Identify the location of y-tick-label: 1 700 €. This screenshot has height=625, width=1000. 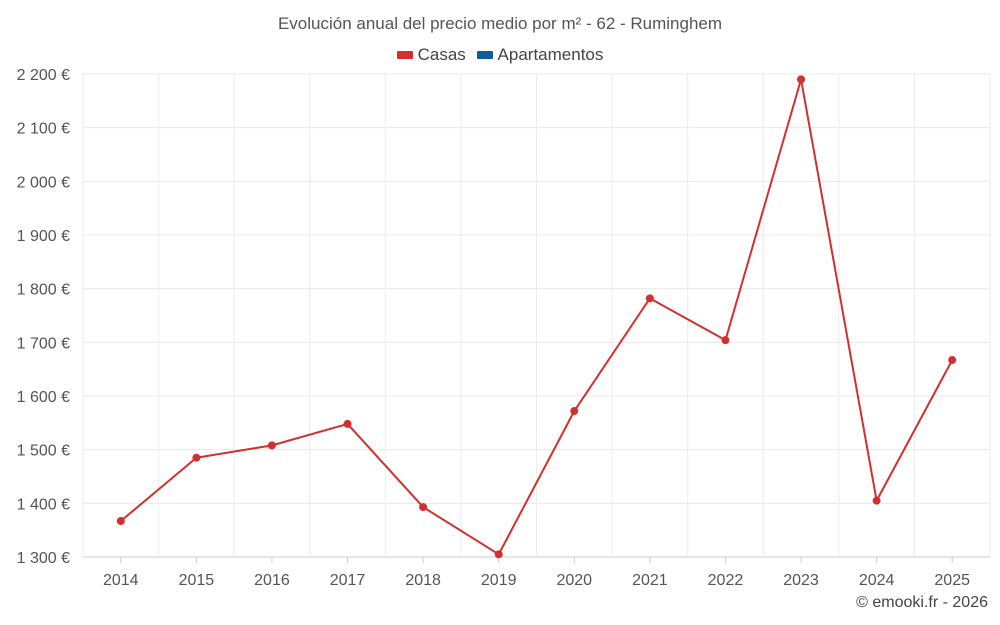
(43, 343).